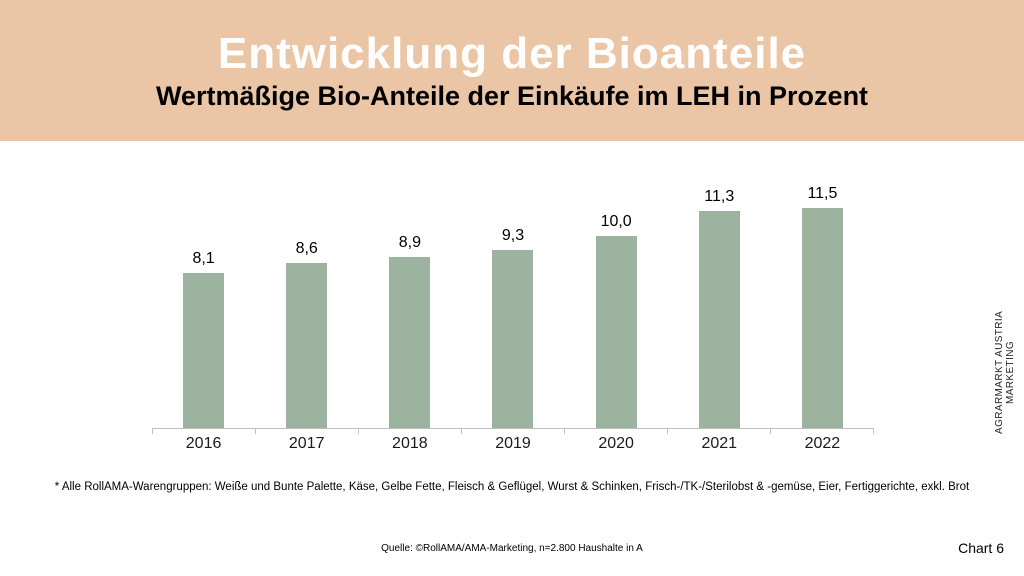 This screenshot has height=576, width=1024. Describe the element at coordinates (306, 443) in the screenshot. I see `x-axis-label: 2017` at that location.